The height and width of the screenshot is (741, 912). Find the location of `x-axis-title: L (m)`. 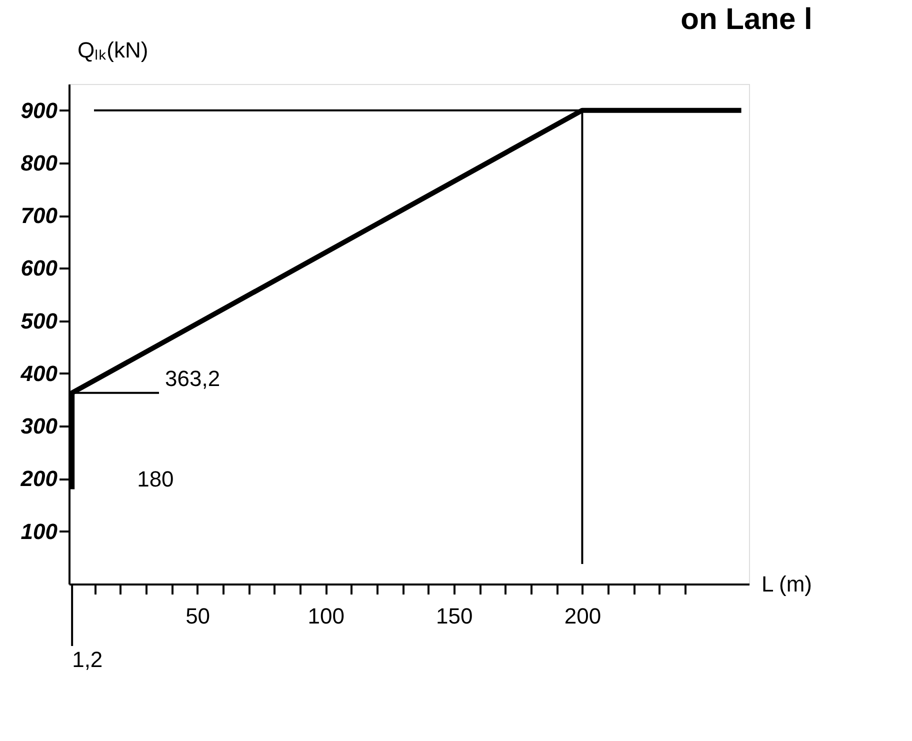

x-axis-title: L (m) is located at coordinates (787, 584).